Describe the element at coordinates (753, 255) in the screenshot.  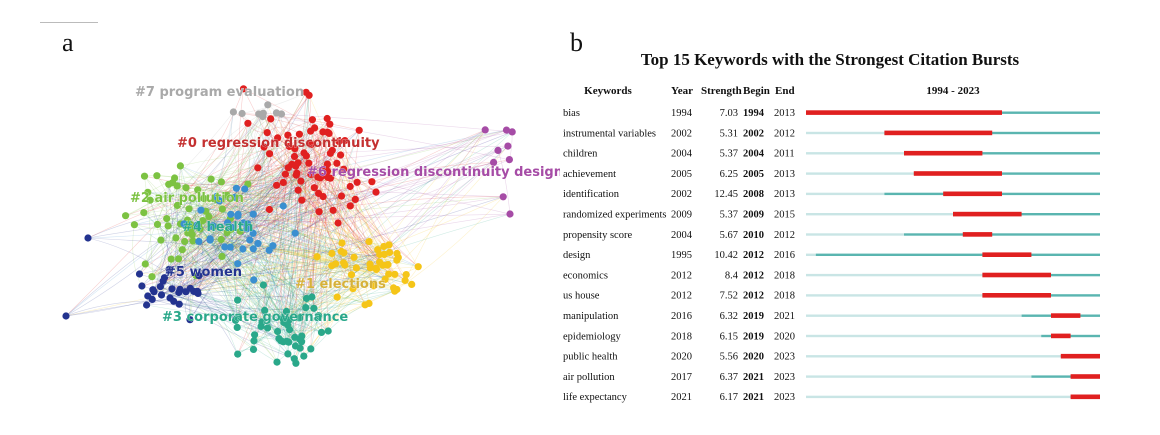
I see `begin-cell: 2012` at that location.